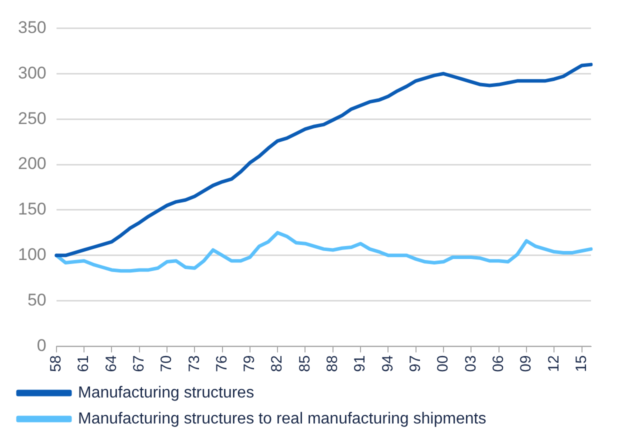  What do you see at coordinates (443, 363) in the screenshot?
I see `x-tick-label: 00` at bounding box center [443, 363].